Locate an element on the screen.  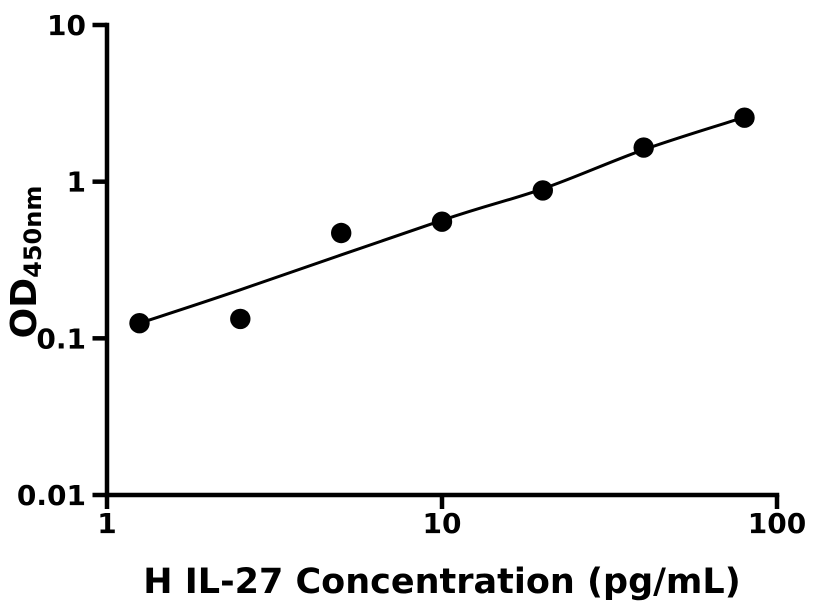
y-tick-label: 0.1 is located at coordinates (61, 338).